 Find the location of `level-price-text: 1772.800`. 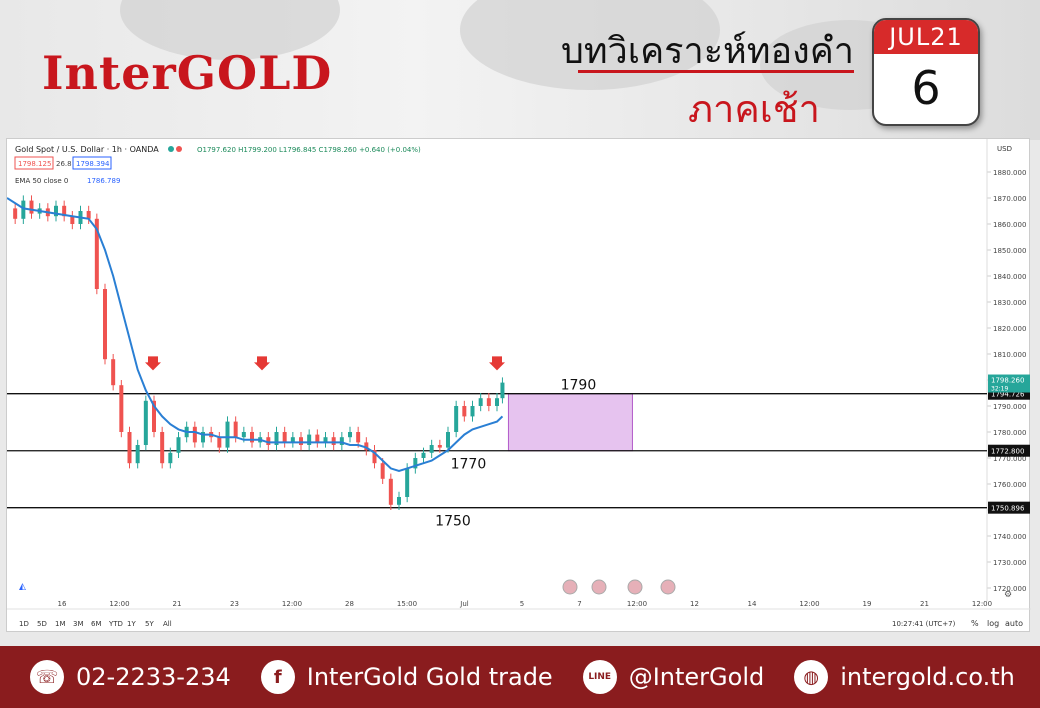

level-price-text: 1772.800 is located at coordinates (1007, 452).